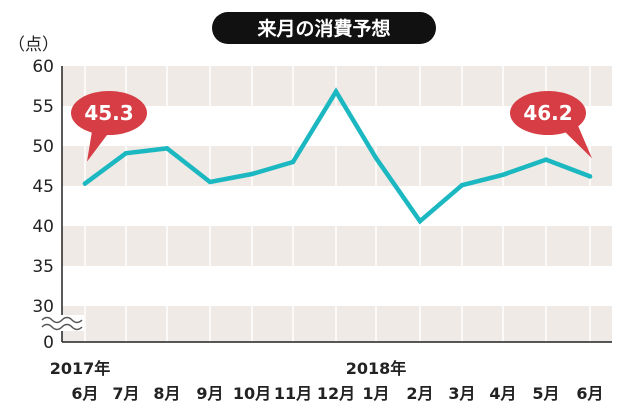 This screenshot has height=416, width=640. I want to click on x-tick-labels: 2017年 2018年 6月 7月 8月 9月 10月 11月 12月 1月 2月 3月 4月 5月 6月, so click(327, 381).